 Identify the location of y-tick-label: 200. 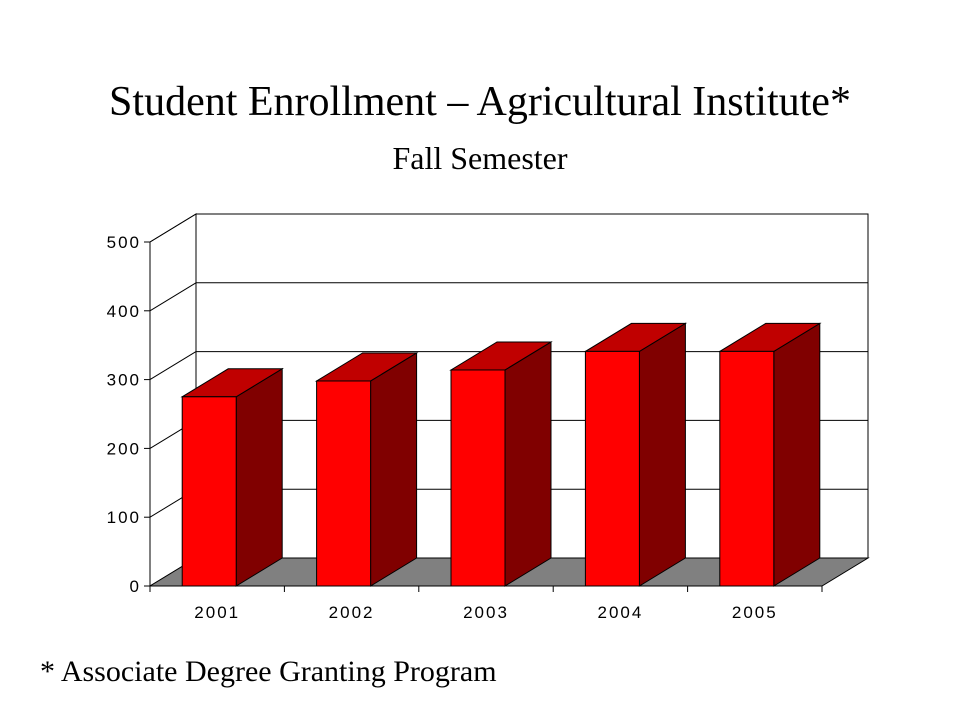
(124, 448).